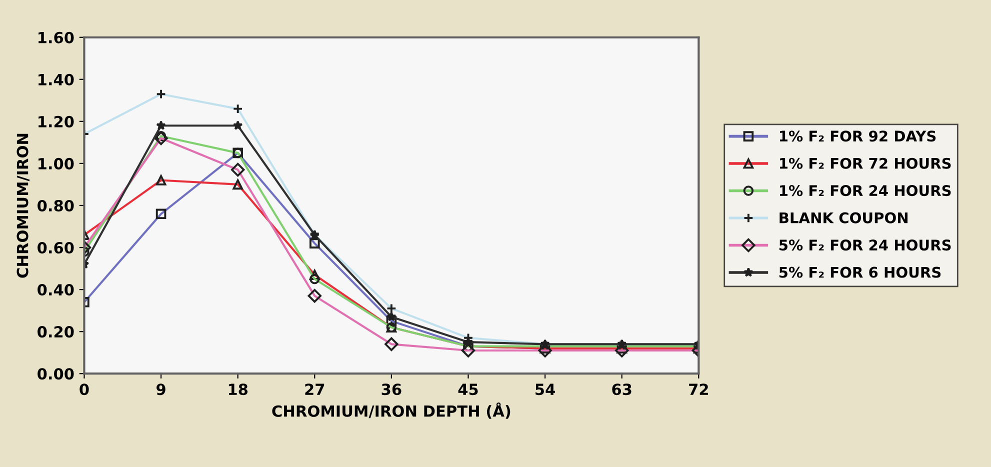  Describe the element at coordinates (545, 390) in the screenshot. I see `x-tick-label: 54` at that location.